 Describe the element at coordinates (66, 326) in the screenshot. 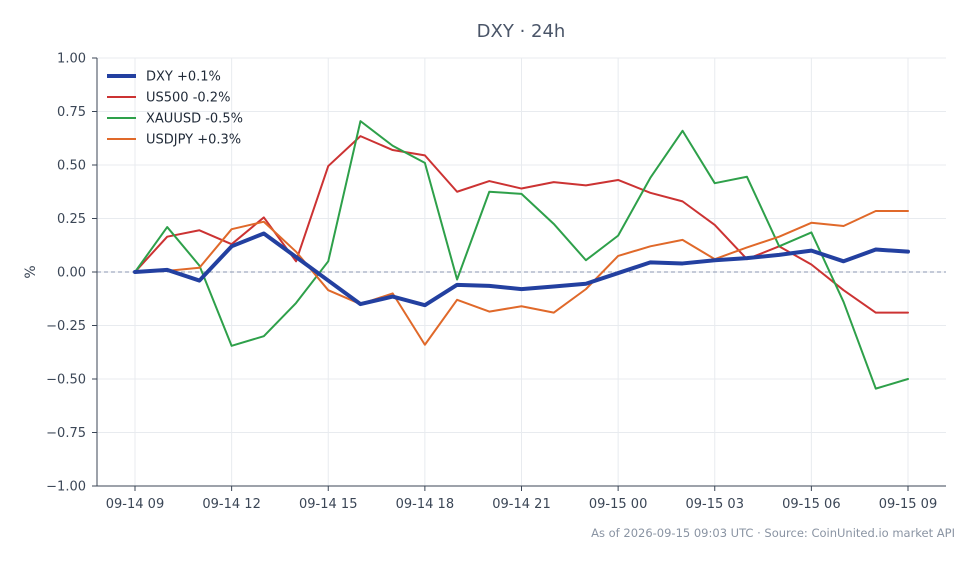

I see `y-tick-label-5: −0.25` at that location.